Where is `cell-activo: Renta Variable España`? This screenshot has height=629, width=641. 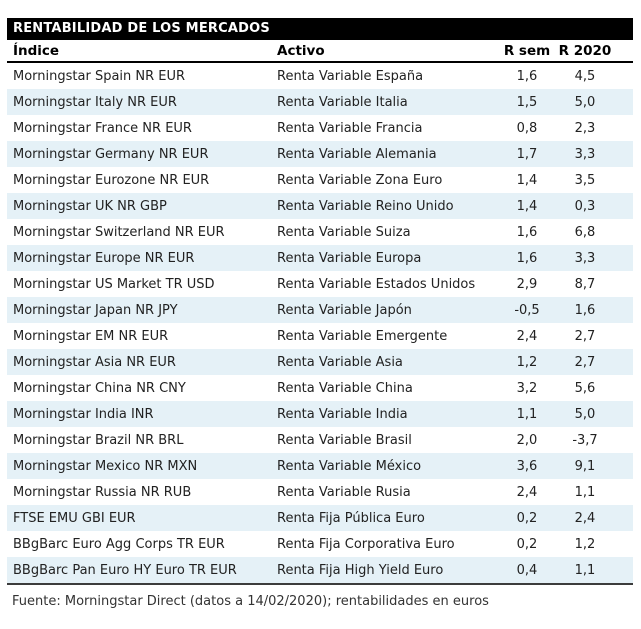 cell-activo: Renta Variable España is located at coordinates (350, 76).